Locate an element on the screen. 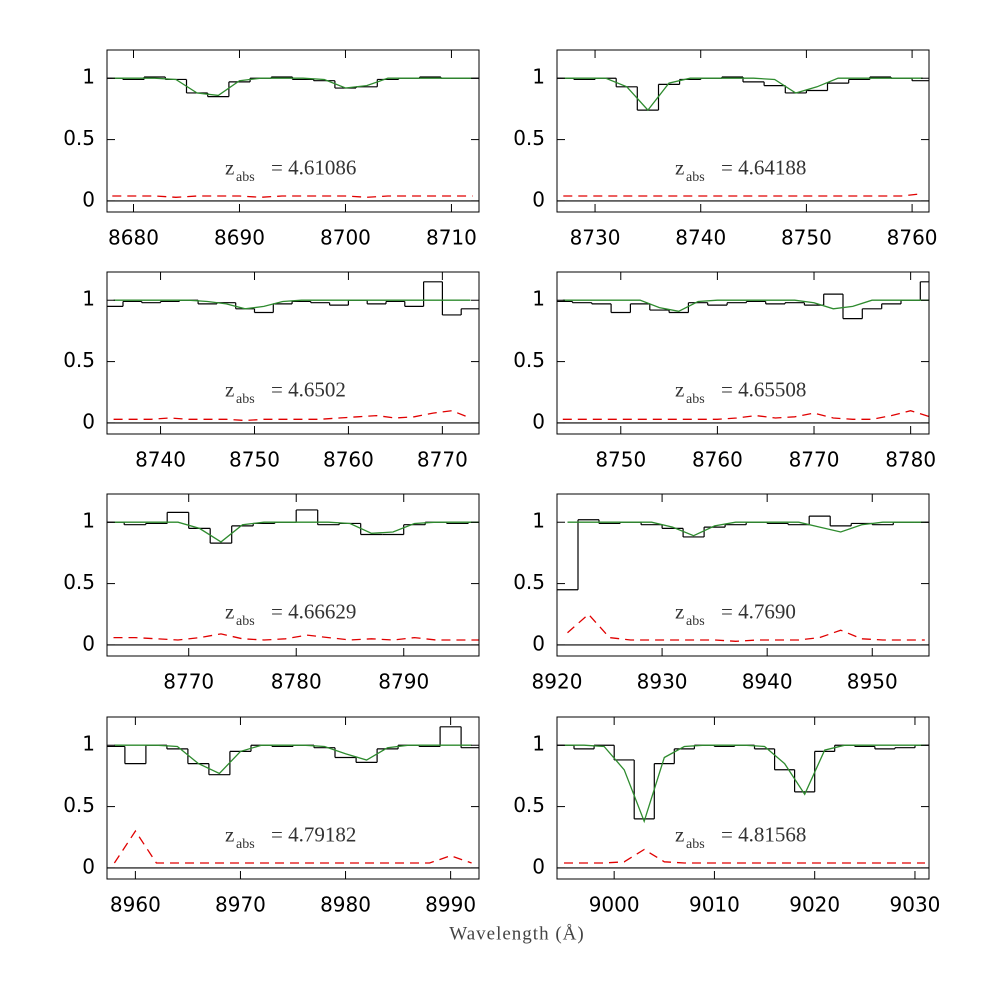 The width and height of the screenshot is (981, 985). panel: 0 0.5 1 8680 8690 8700 8710 z abs = 4.61086 is located at coordinates (271, 149).